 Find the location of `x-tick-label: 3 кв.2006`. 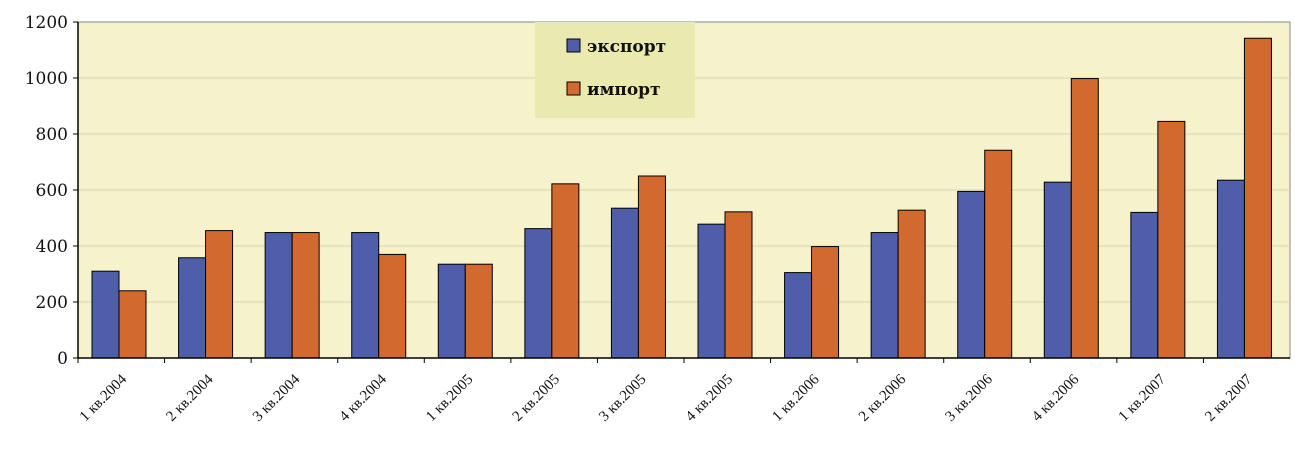

x-tick-label: 3 кв.2006 is located at coordinates (970, 398).